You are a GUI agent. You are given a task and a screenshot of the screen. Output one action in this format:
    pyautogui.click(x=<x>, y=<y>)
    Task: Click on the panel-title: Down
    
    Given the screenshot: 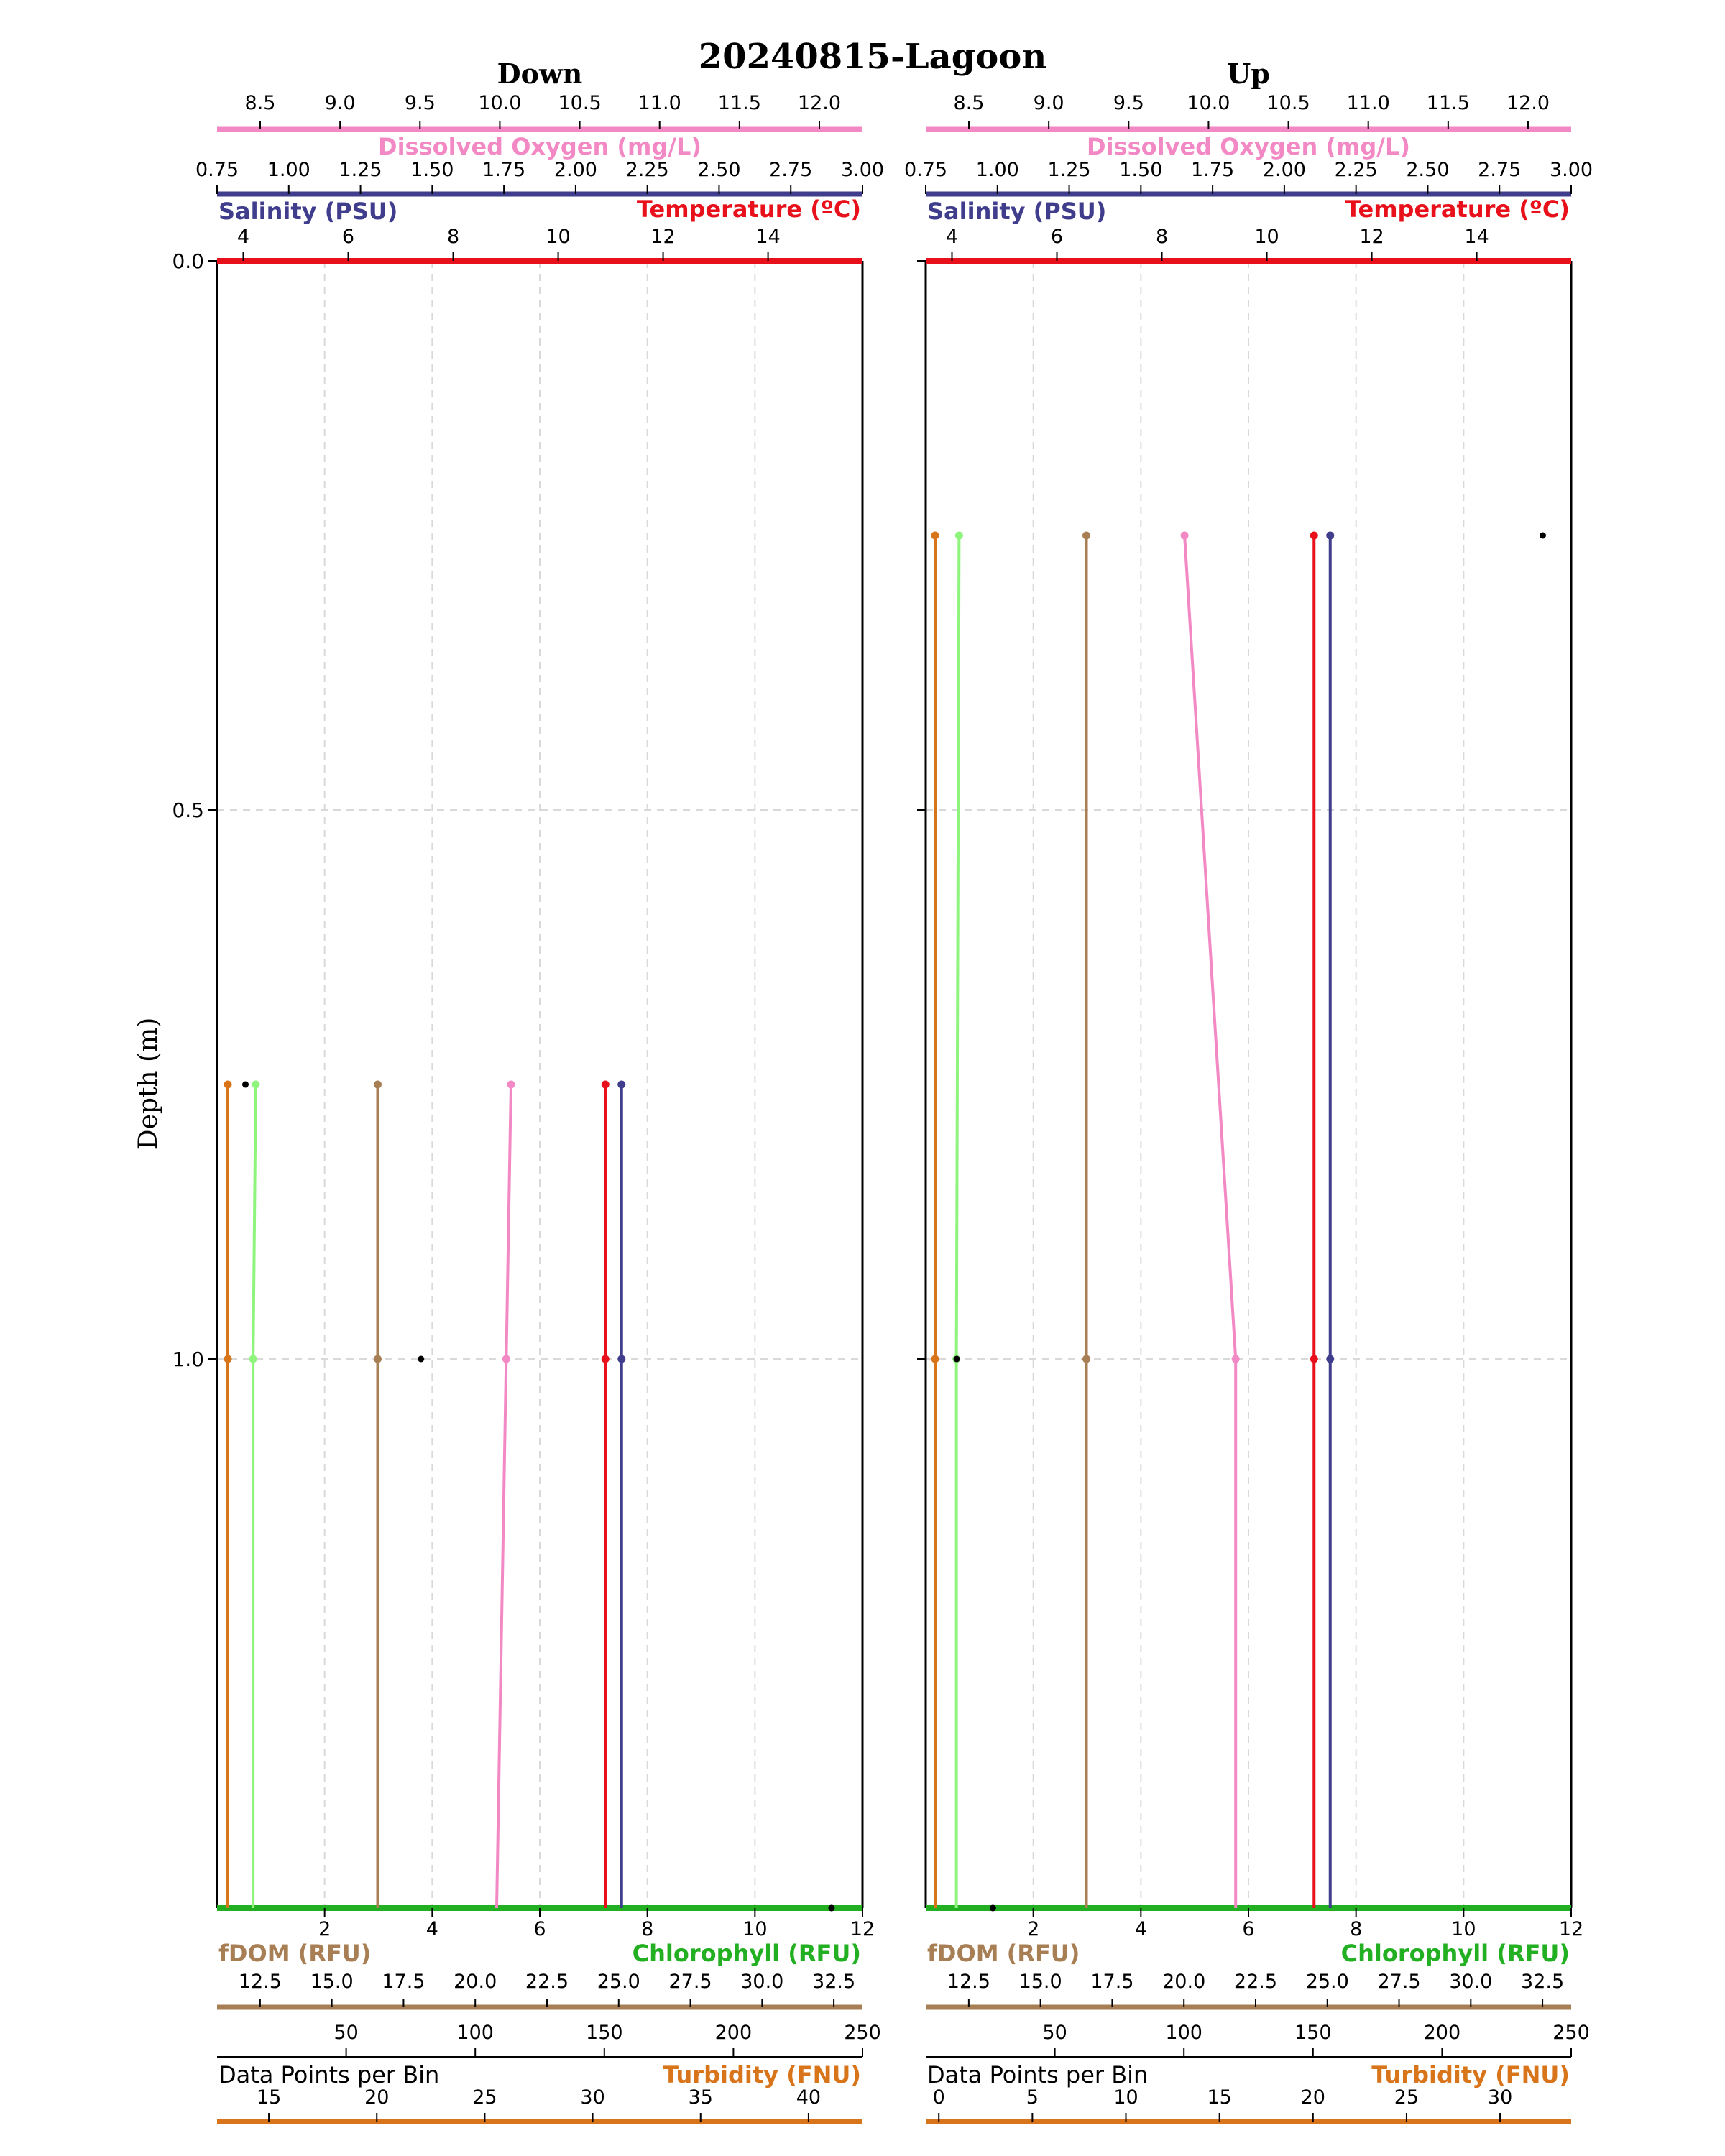 What is the action you would take?
    pyautogui.click(x=540, y=73)
    